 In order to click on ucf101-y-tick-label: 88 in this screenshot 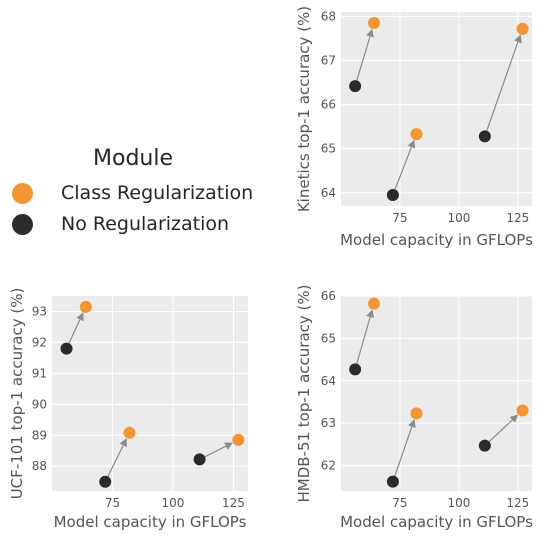, I will do `click(39, 466)`.